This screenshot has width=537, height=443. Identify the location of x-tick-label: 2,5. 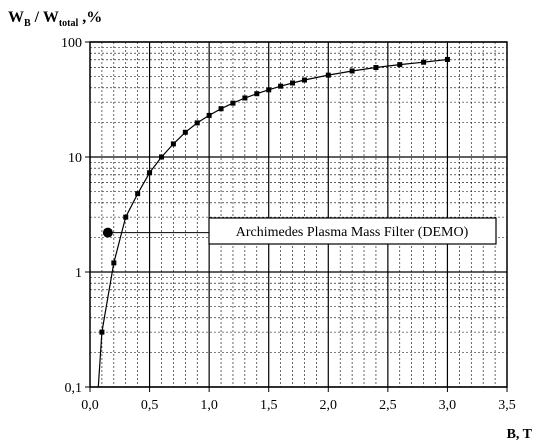
(388, 405).